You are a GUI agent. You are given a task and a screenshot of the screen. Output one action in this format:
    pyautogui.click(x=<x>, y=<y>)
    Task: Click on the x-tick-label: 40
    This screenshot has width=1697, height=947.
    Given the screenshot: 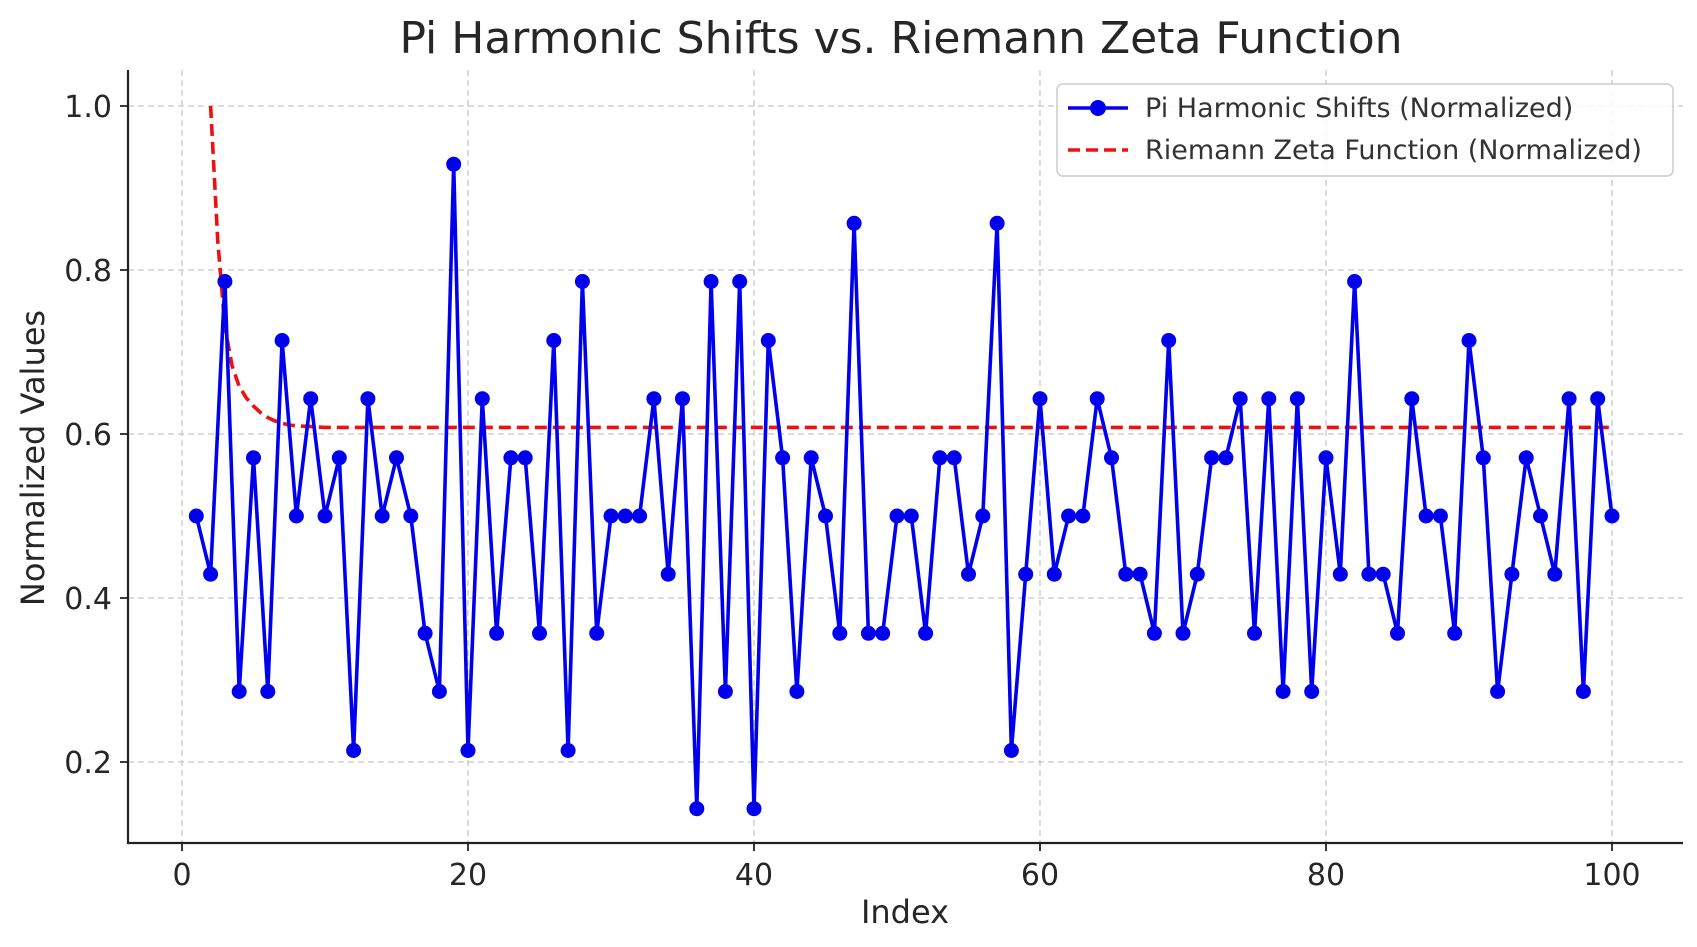 What is the action you would take?
    pyautogui.click(x=754, y=875)
    